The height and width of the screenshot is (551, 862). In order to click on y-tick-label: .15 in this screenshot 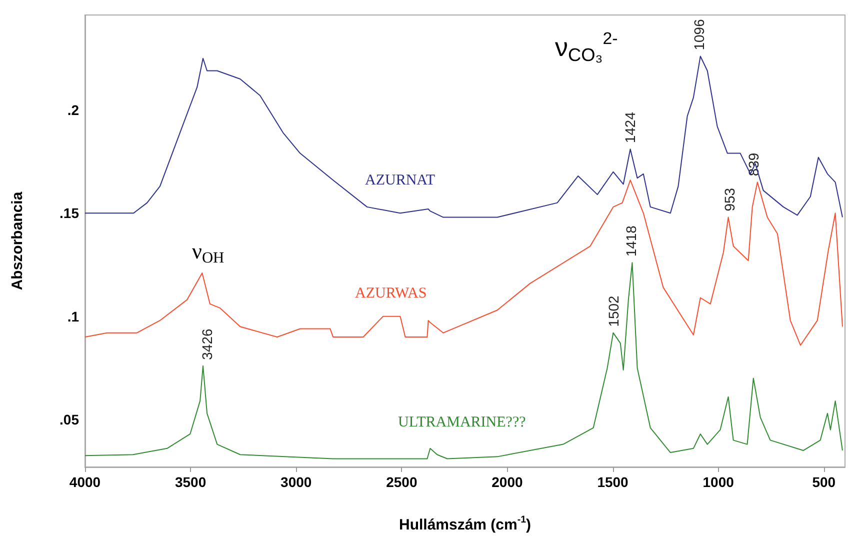, I will do `click(70, 213)`.